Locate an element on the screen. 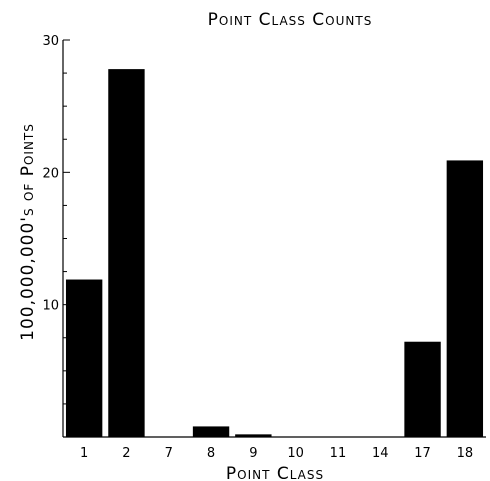 Image resolution: width=490 pixels, height=481 pixels. y-tick-label: 30 is located at coordinates (50, 41).